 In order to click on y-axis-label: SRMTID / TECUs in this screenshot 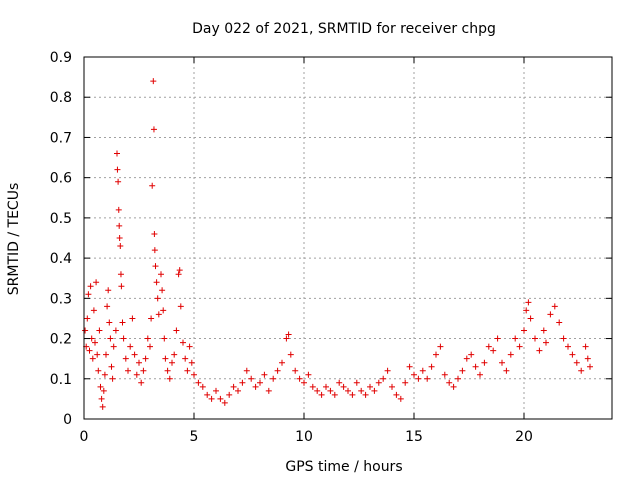, I will do `click(14, 239)`.